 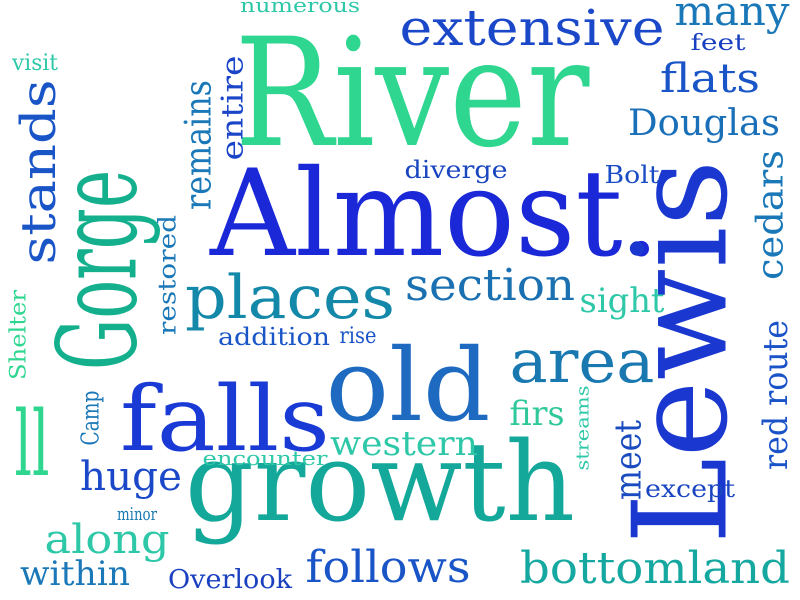 I want to click on word: restored, so click(x=167, y=275).